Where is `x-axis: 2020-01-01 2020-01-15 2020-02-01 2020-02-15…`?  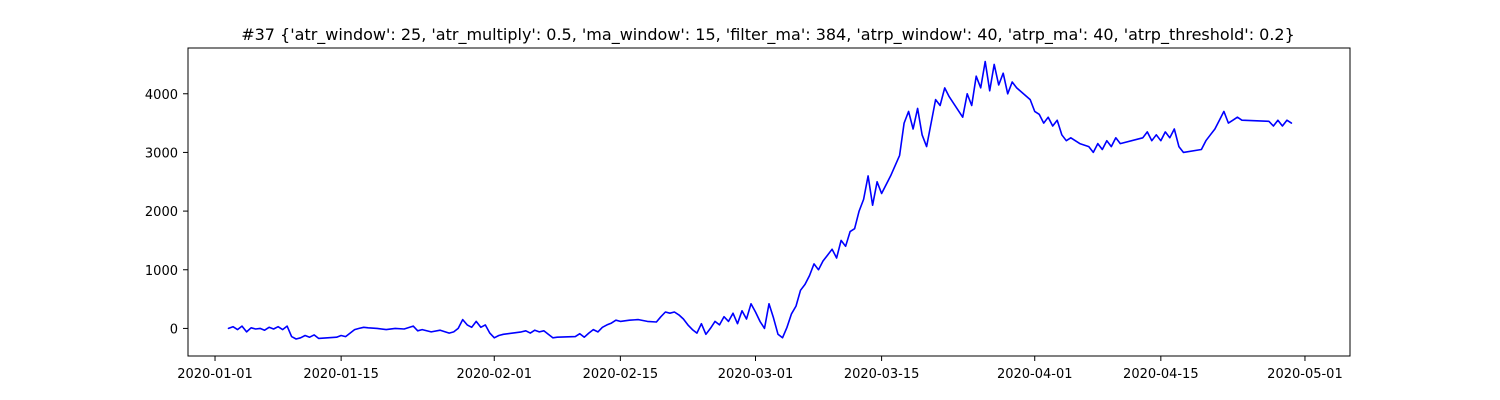
x-axis: 2020-01-01 2020-01-15 2020-02-01 2020-02-15… is located at coordinates (760, 369).